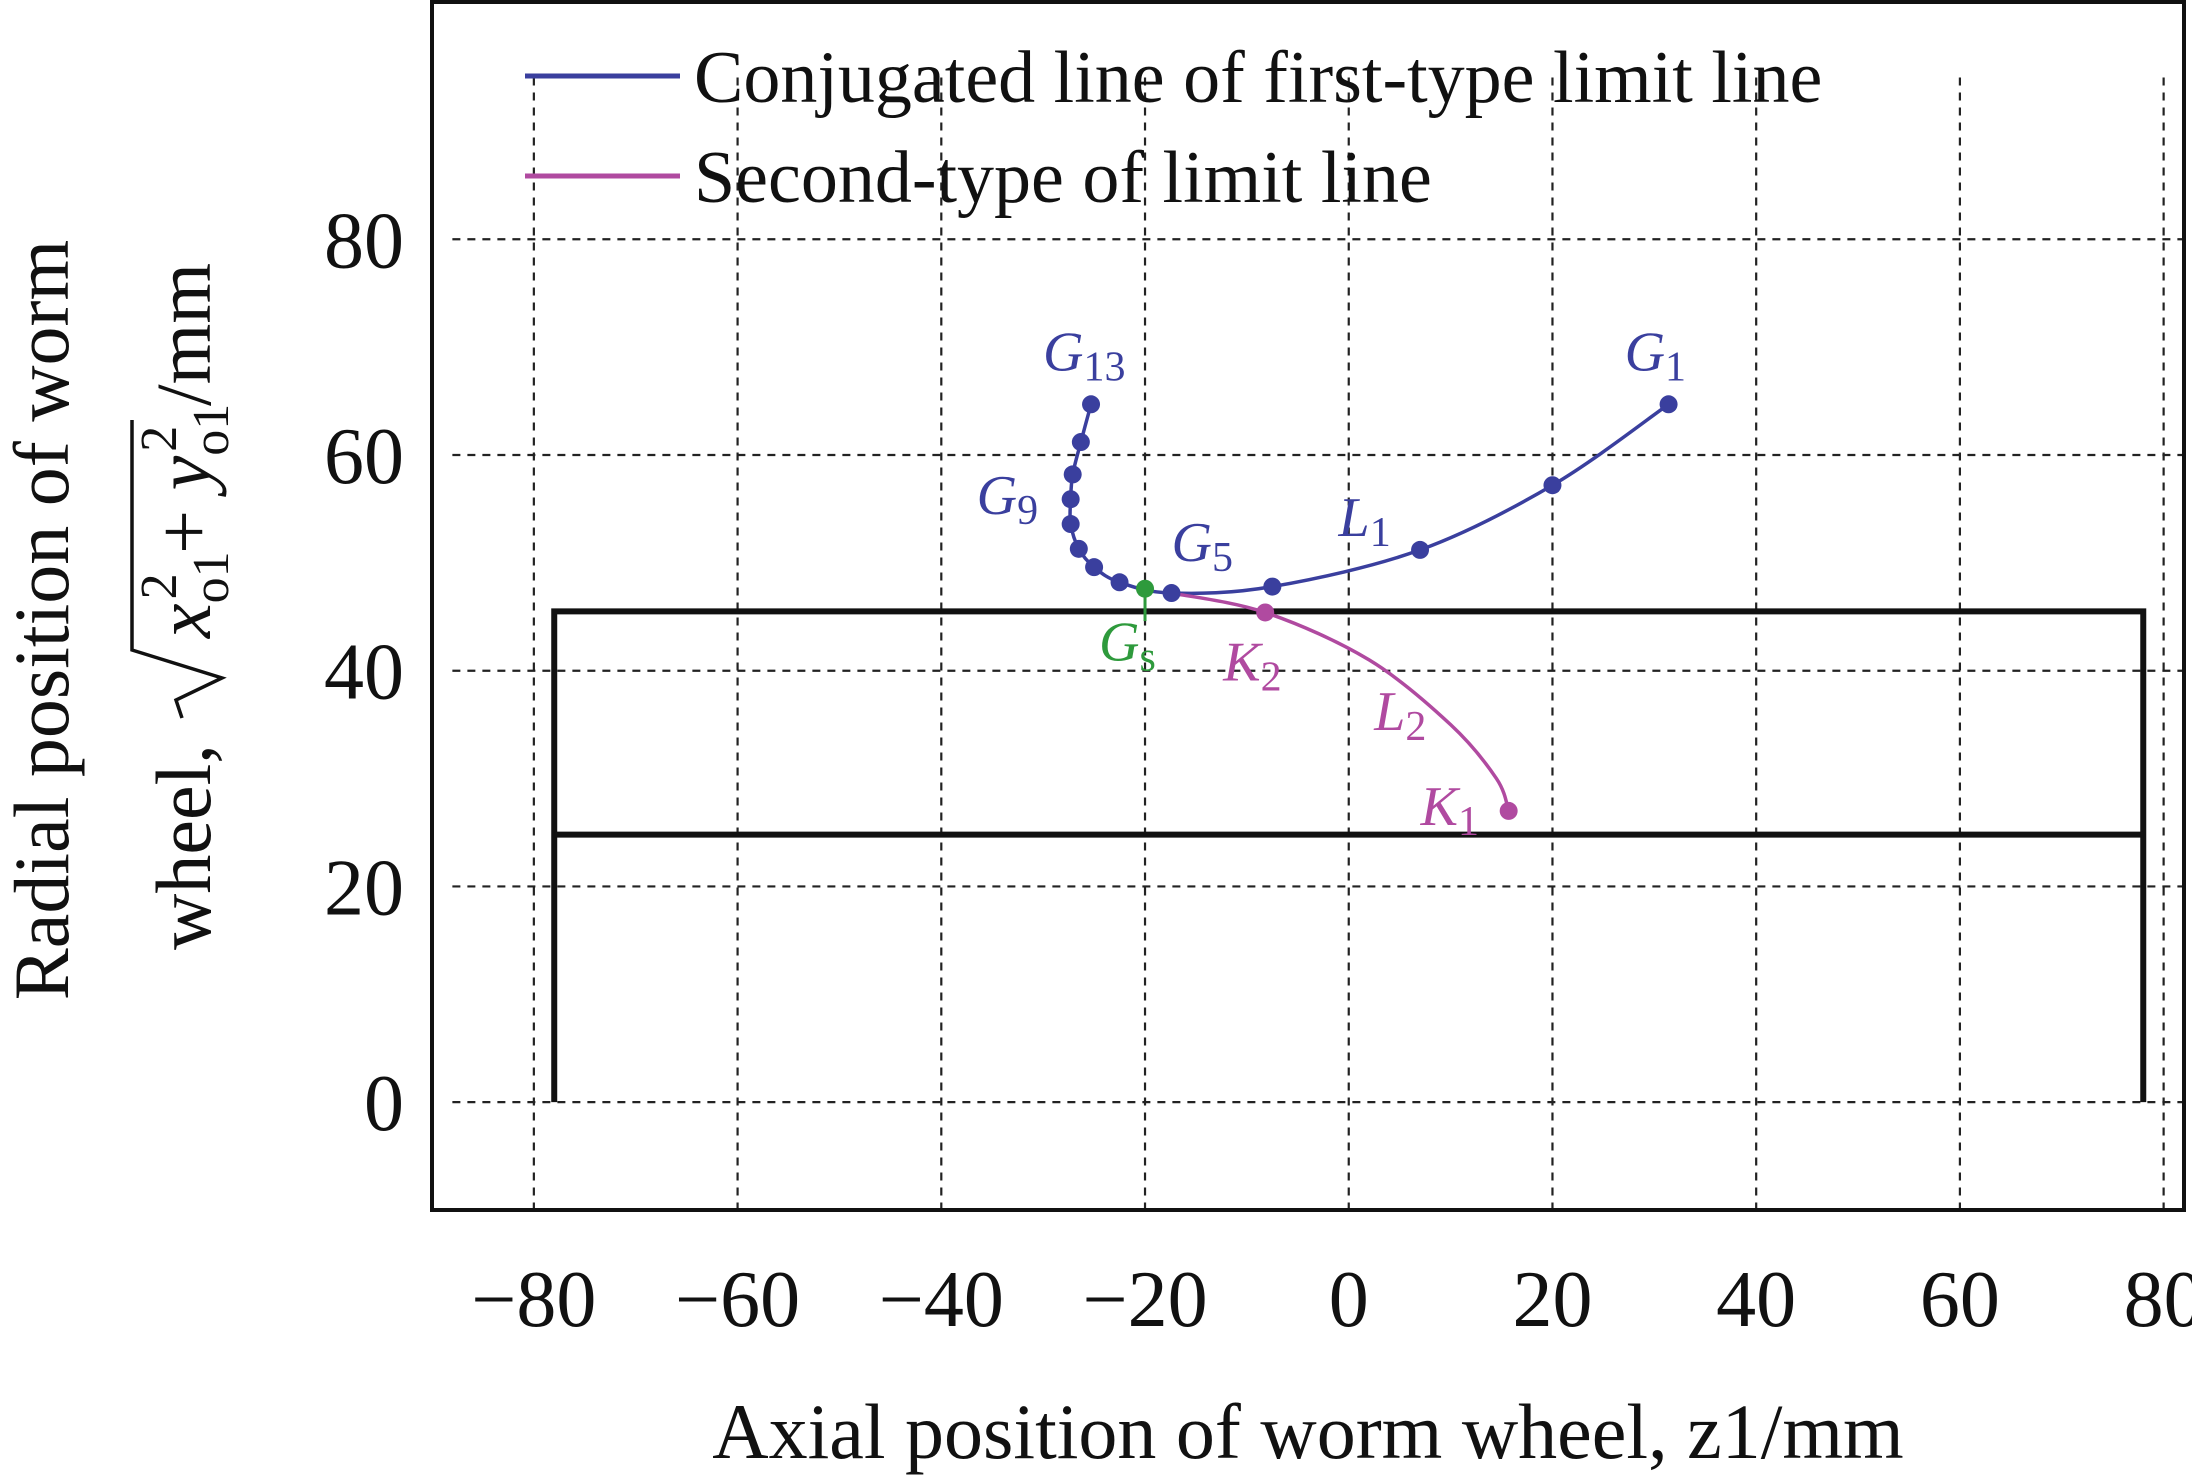  I want to click on legend-label-second-type: Second-type of limit line, so click(1063, 178).